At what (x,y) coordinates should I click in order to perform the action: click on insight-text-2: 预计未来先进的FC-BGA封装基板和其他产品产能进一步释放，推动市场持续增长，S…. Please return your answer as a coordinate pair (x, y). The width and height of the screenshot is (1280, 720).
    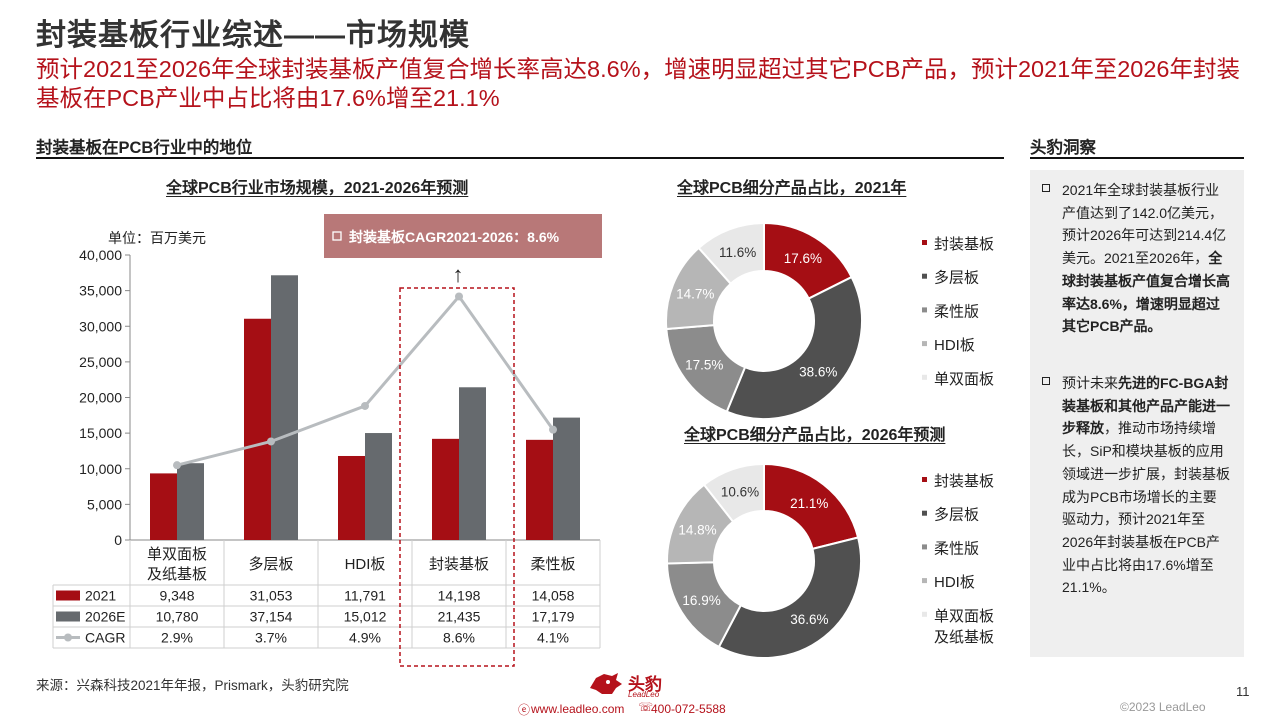
    Looking at the image, I should click on (1146, 485).